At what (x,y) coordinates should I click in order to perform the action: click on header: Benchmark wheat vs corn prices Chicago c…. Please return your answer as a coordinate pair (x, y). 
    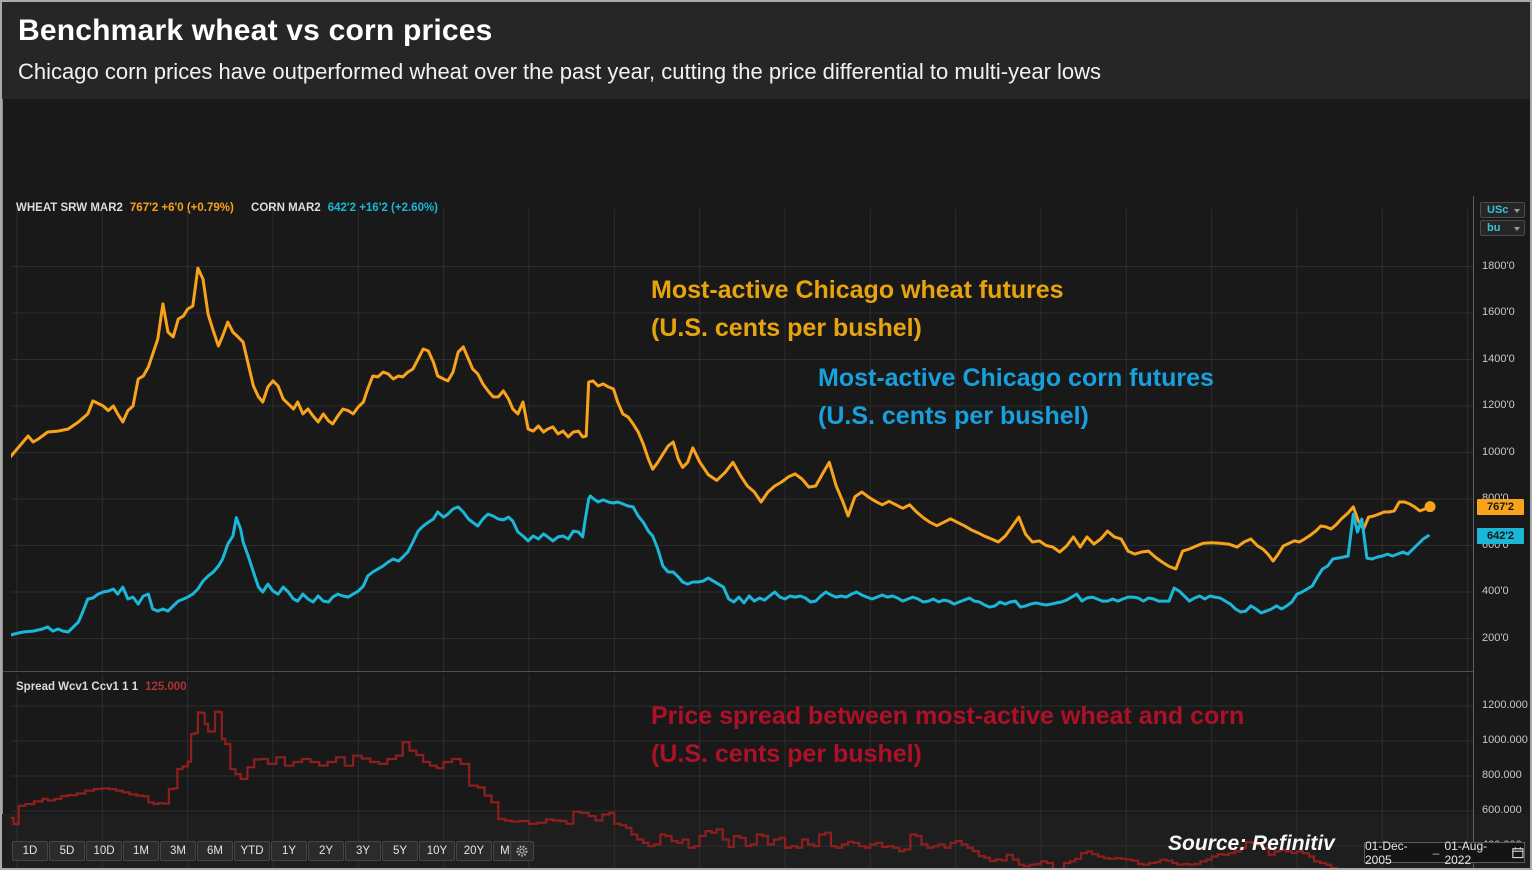
    Looking at the image, I should click on (766, 50).